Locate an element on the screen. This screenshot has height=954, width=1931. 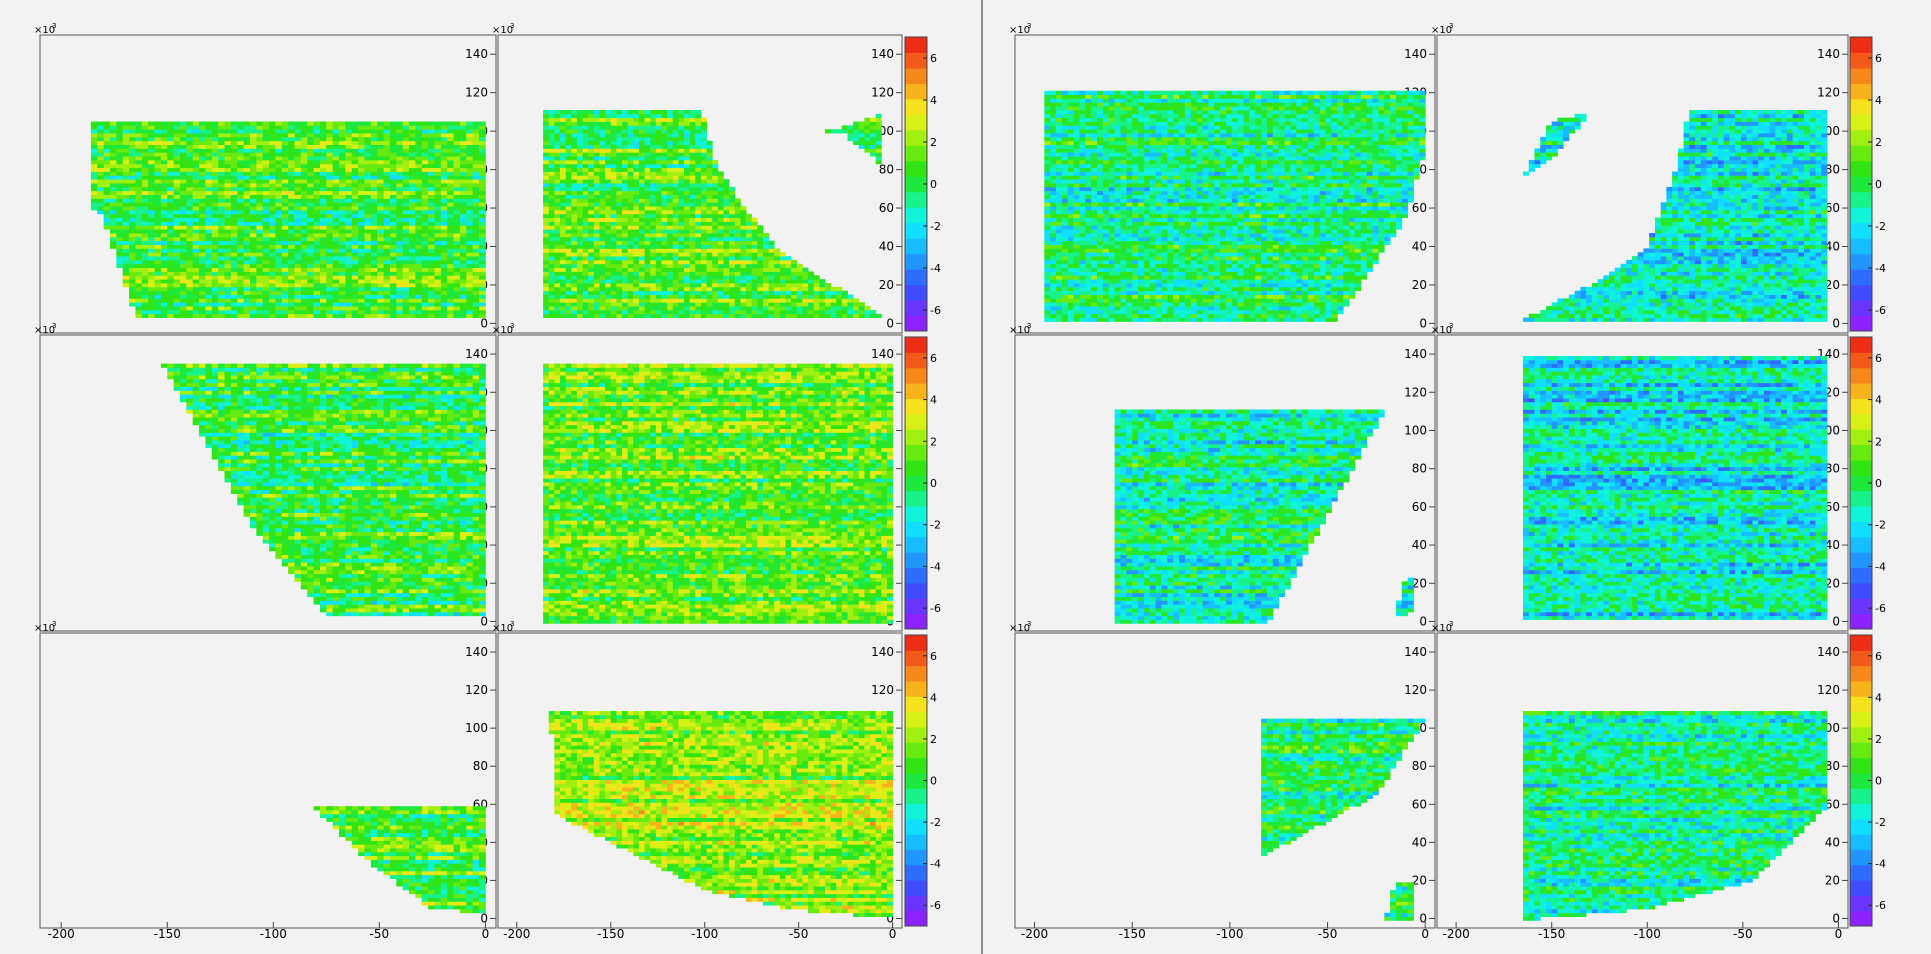
x-tick-label: -50 is located at coordinates (380, 934).